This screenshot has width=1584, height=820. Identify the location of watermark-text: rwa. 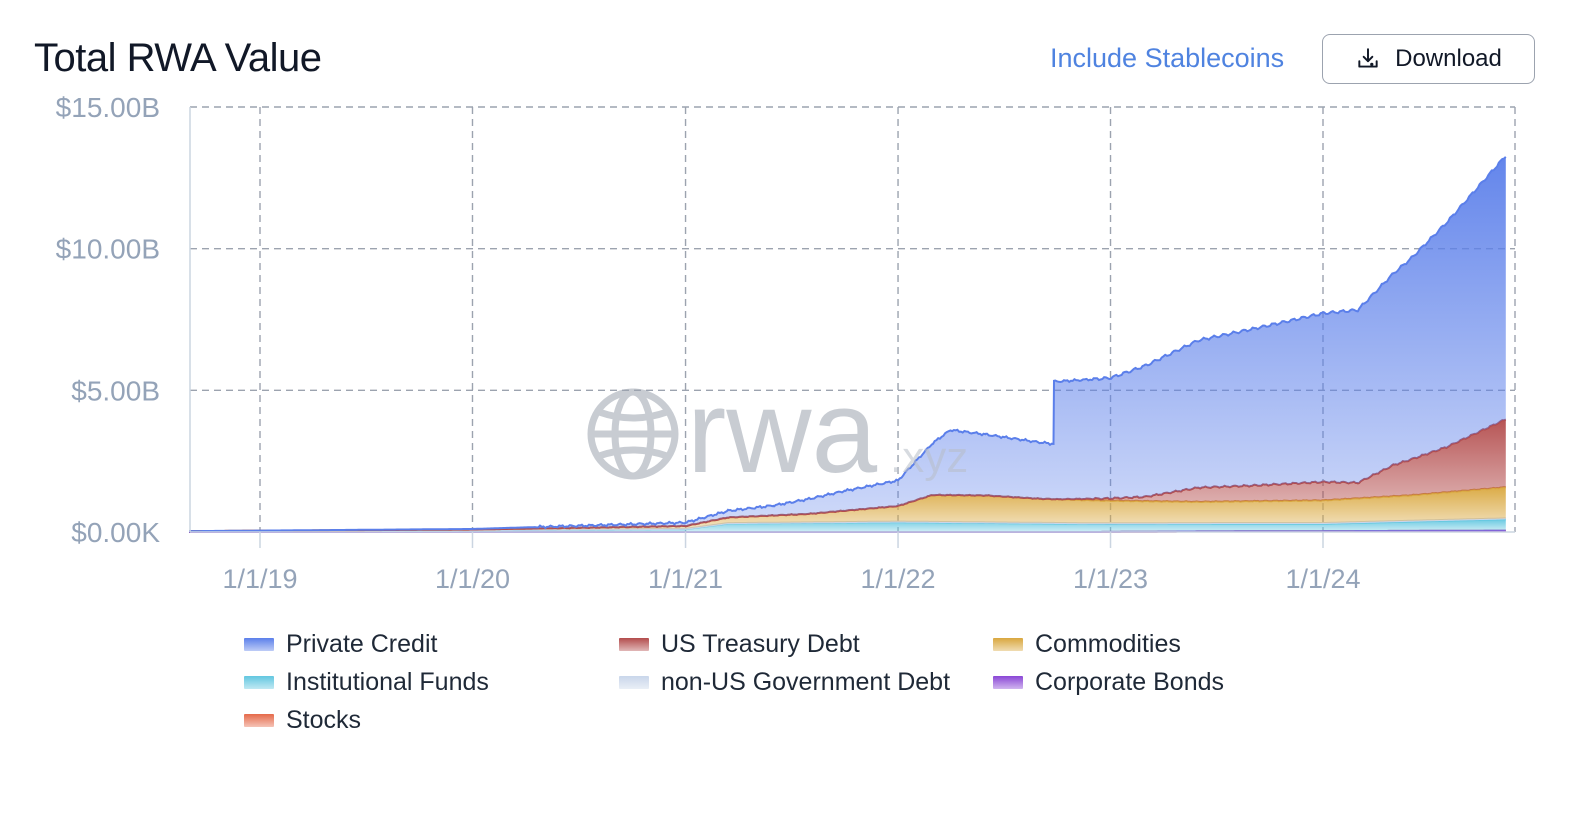
(782, 432).